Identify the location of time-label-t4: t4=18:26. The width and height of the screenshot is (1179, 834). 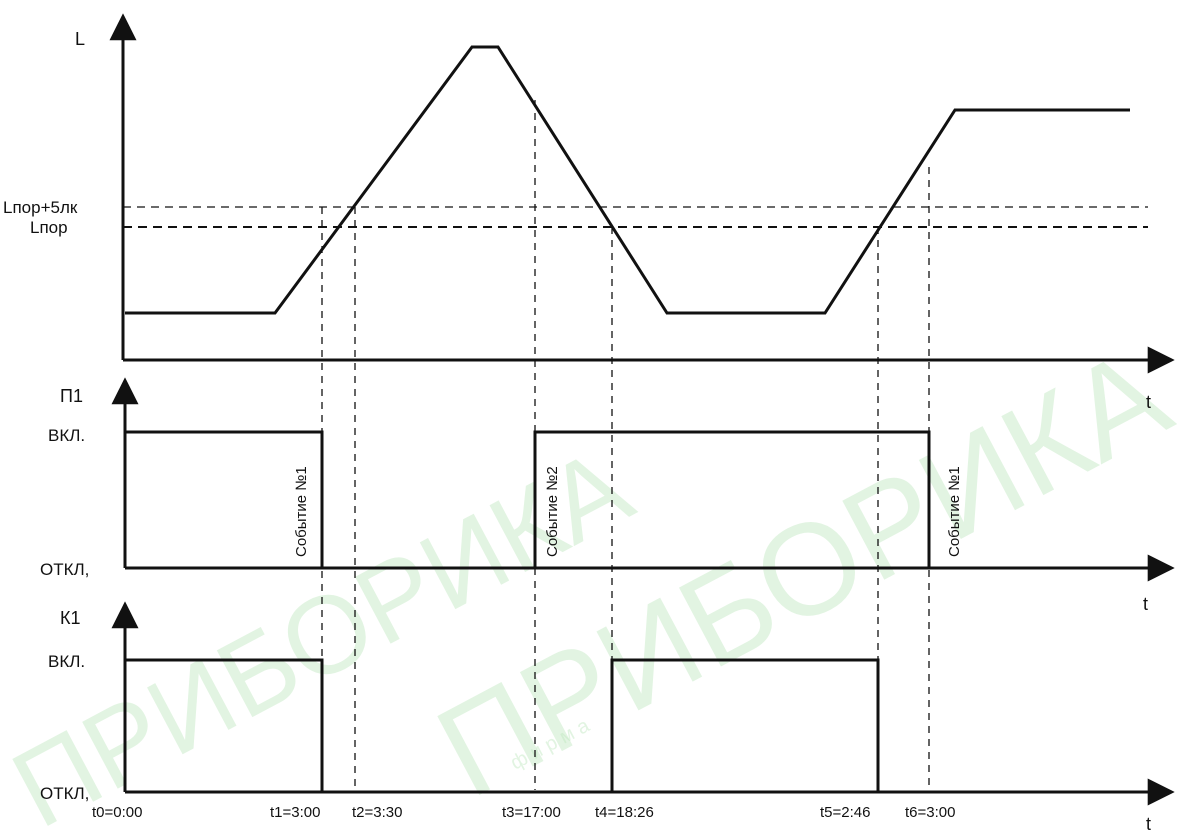
(624, 812).